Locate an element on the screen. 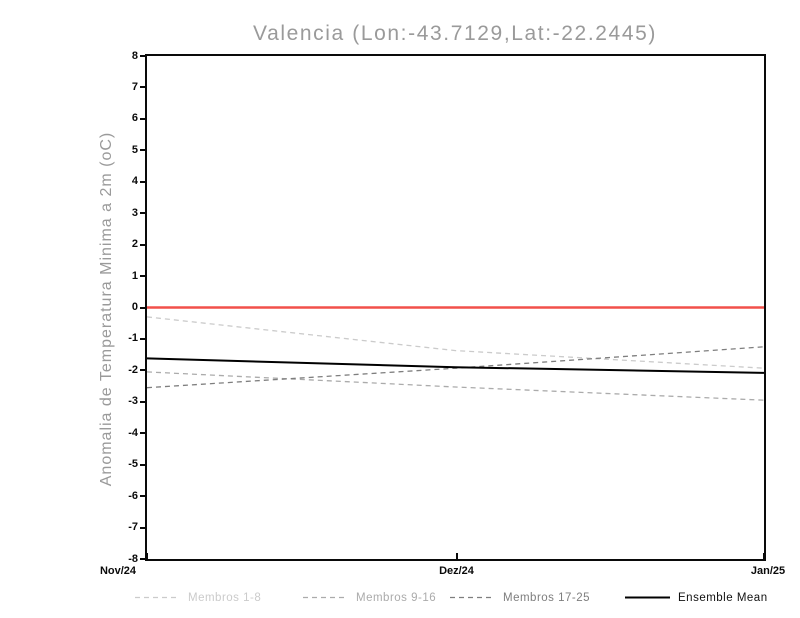 The width and height of the screenshot is (800, 618). y-tick-label: -4 is located at coordinates (133, 432).